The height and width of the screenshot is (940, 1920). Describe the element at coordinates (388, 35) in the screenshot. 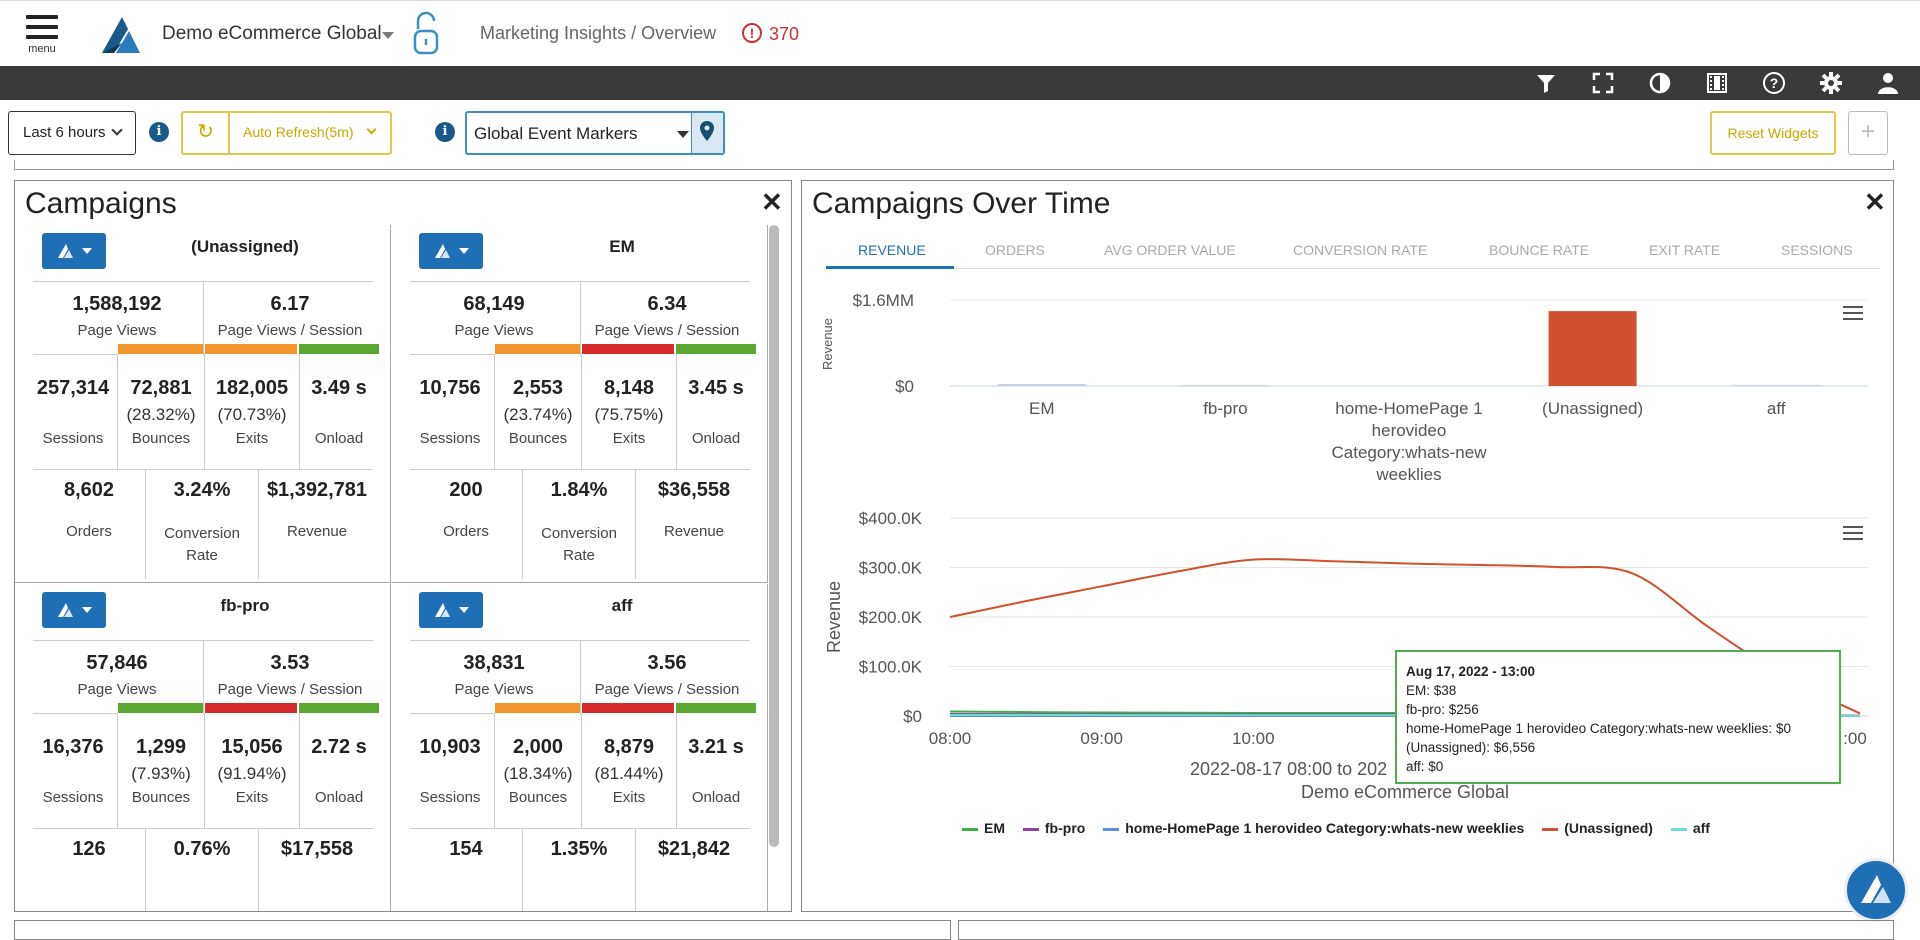

I see `account-caret-icon` at that location.